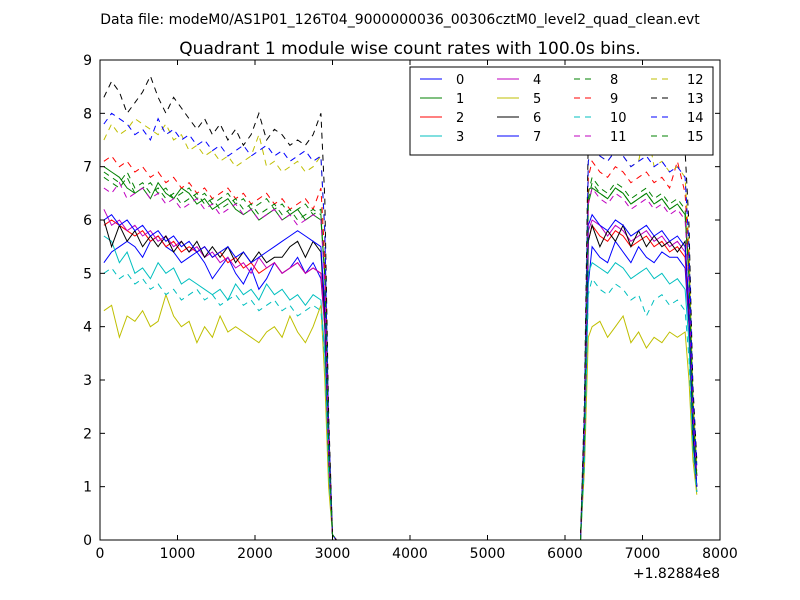 The image size is (800, 600). Describe the element at coordinates (87, 328) in the screenshot. I see `y-tick-label: 4` at that location.